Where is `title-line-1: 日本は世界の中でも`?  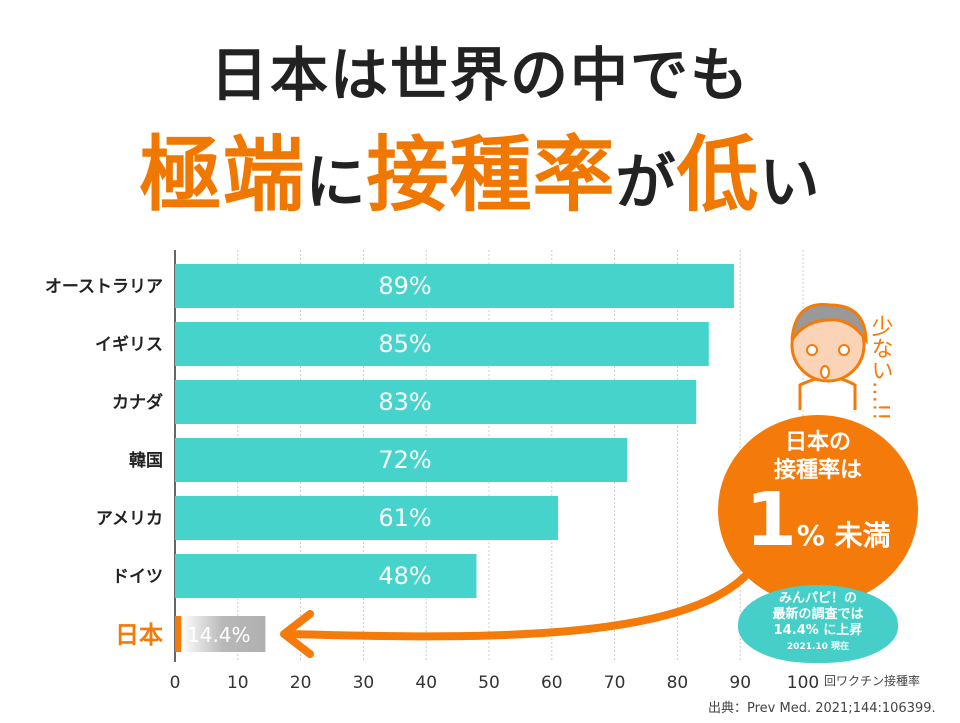
title-line-1: 日本は世界の中でも is located at coordinates (479, 75).